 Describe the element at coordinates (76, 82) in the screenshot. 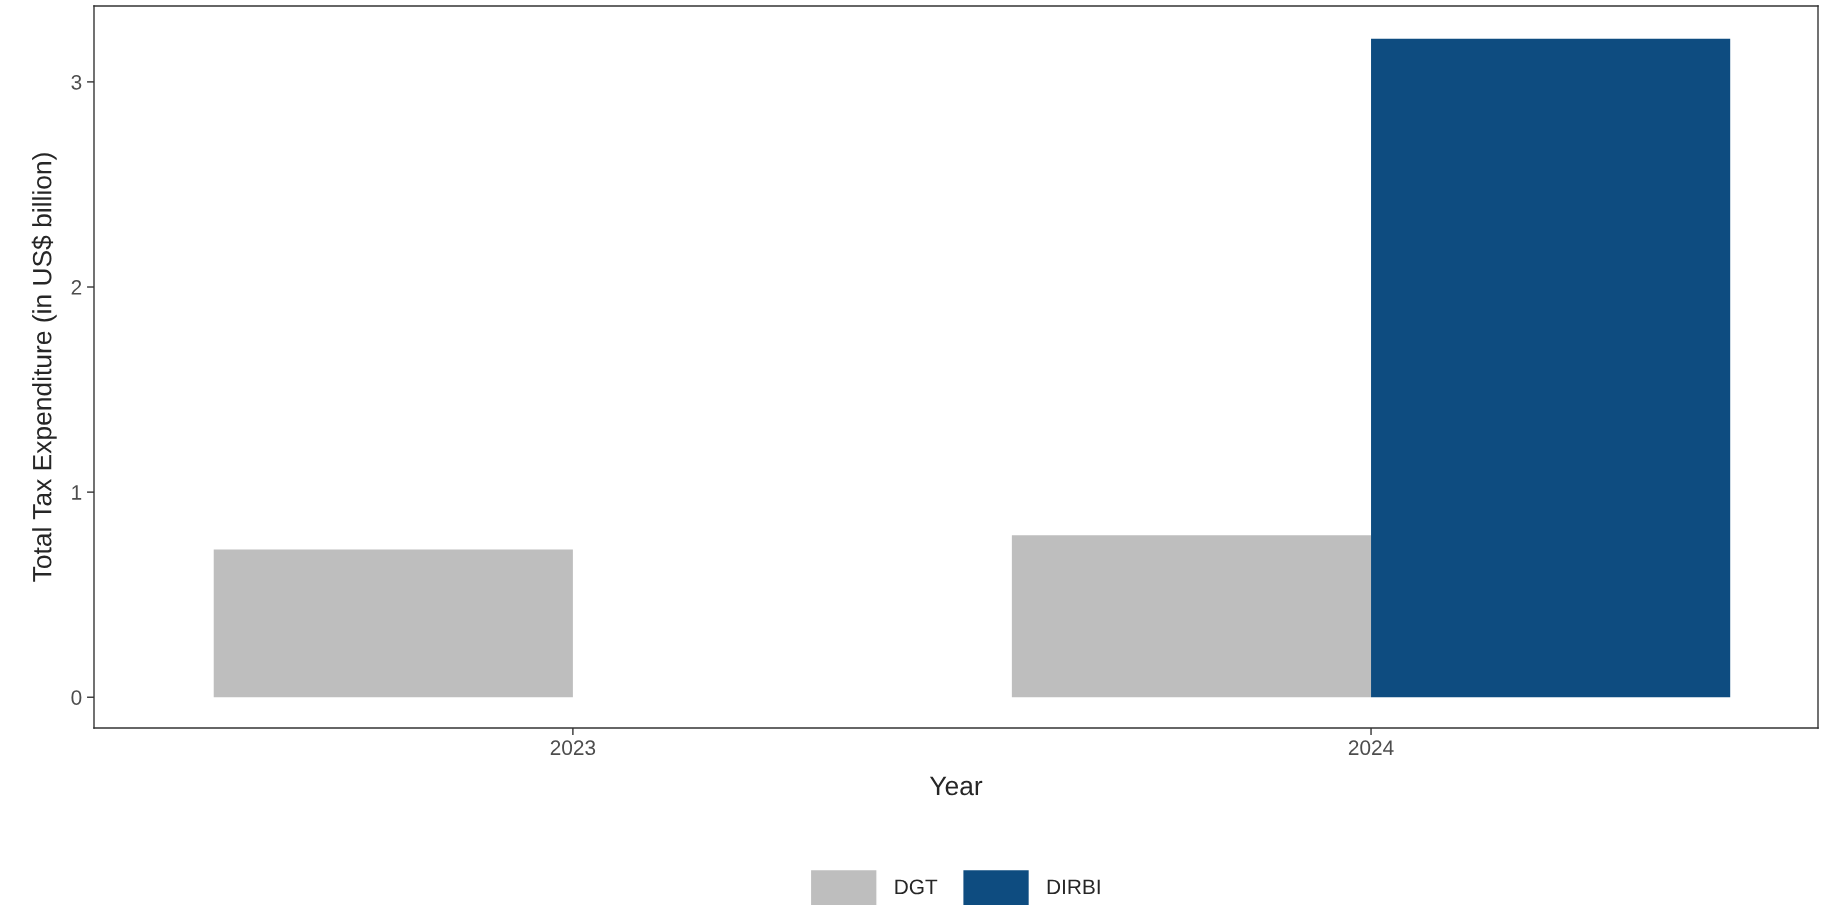

I see `y-tick-label: 3` at that location.